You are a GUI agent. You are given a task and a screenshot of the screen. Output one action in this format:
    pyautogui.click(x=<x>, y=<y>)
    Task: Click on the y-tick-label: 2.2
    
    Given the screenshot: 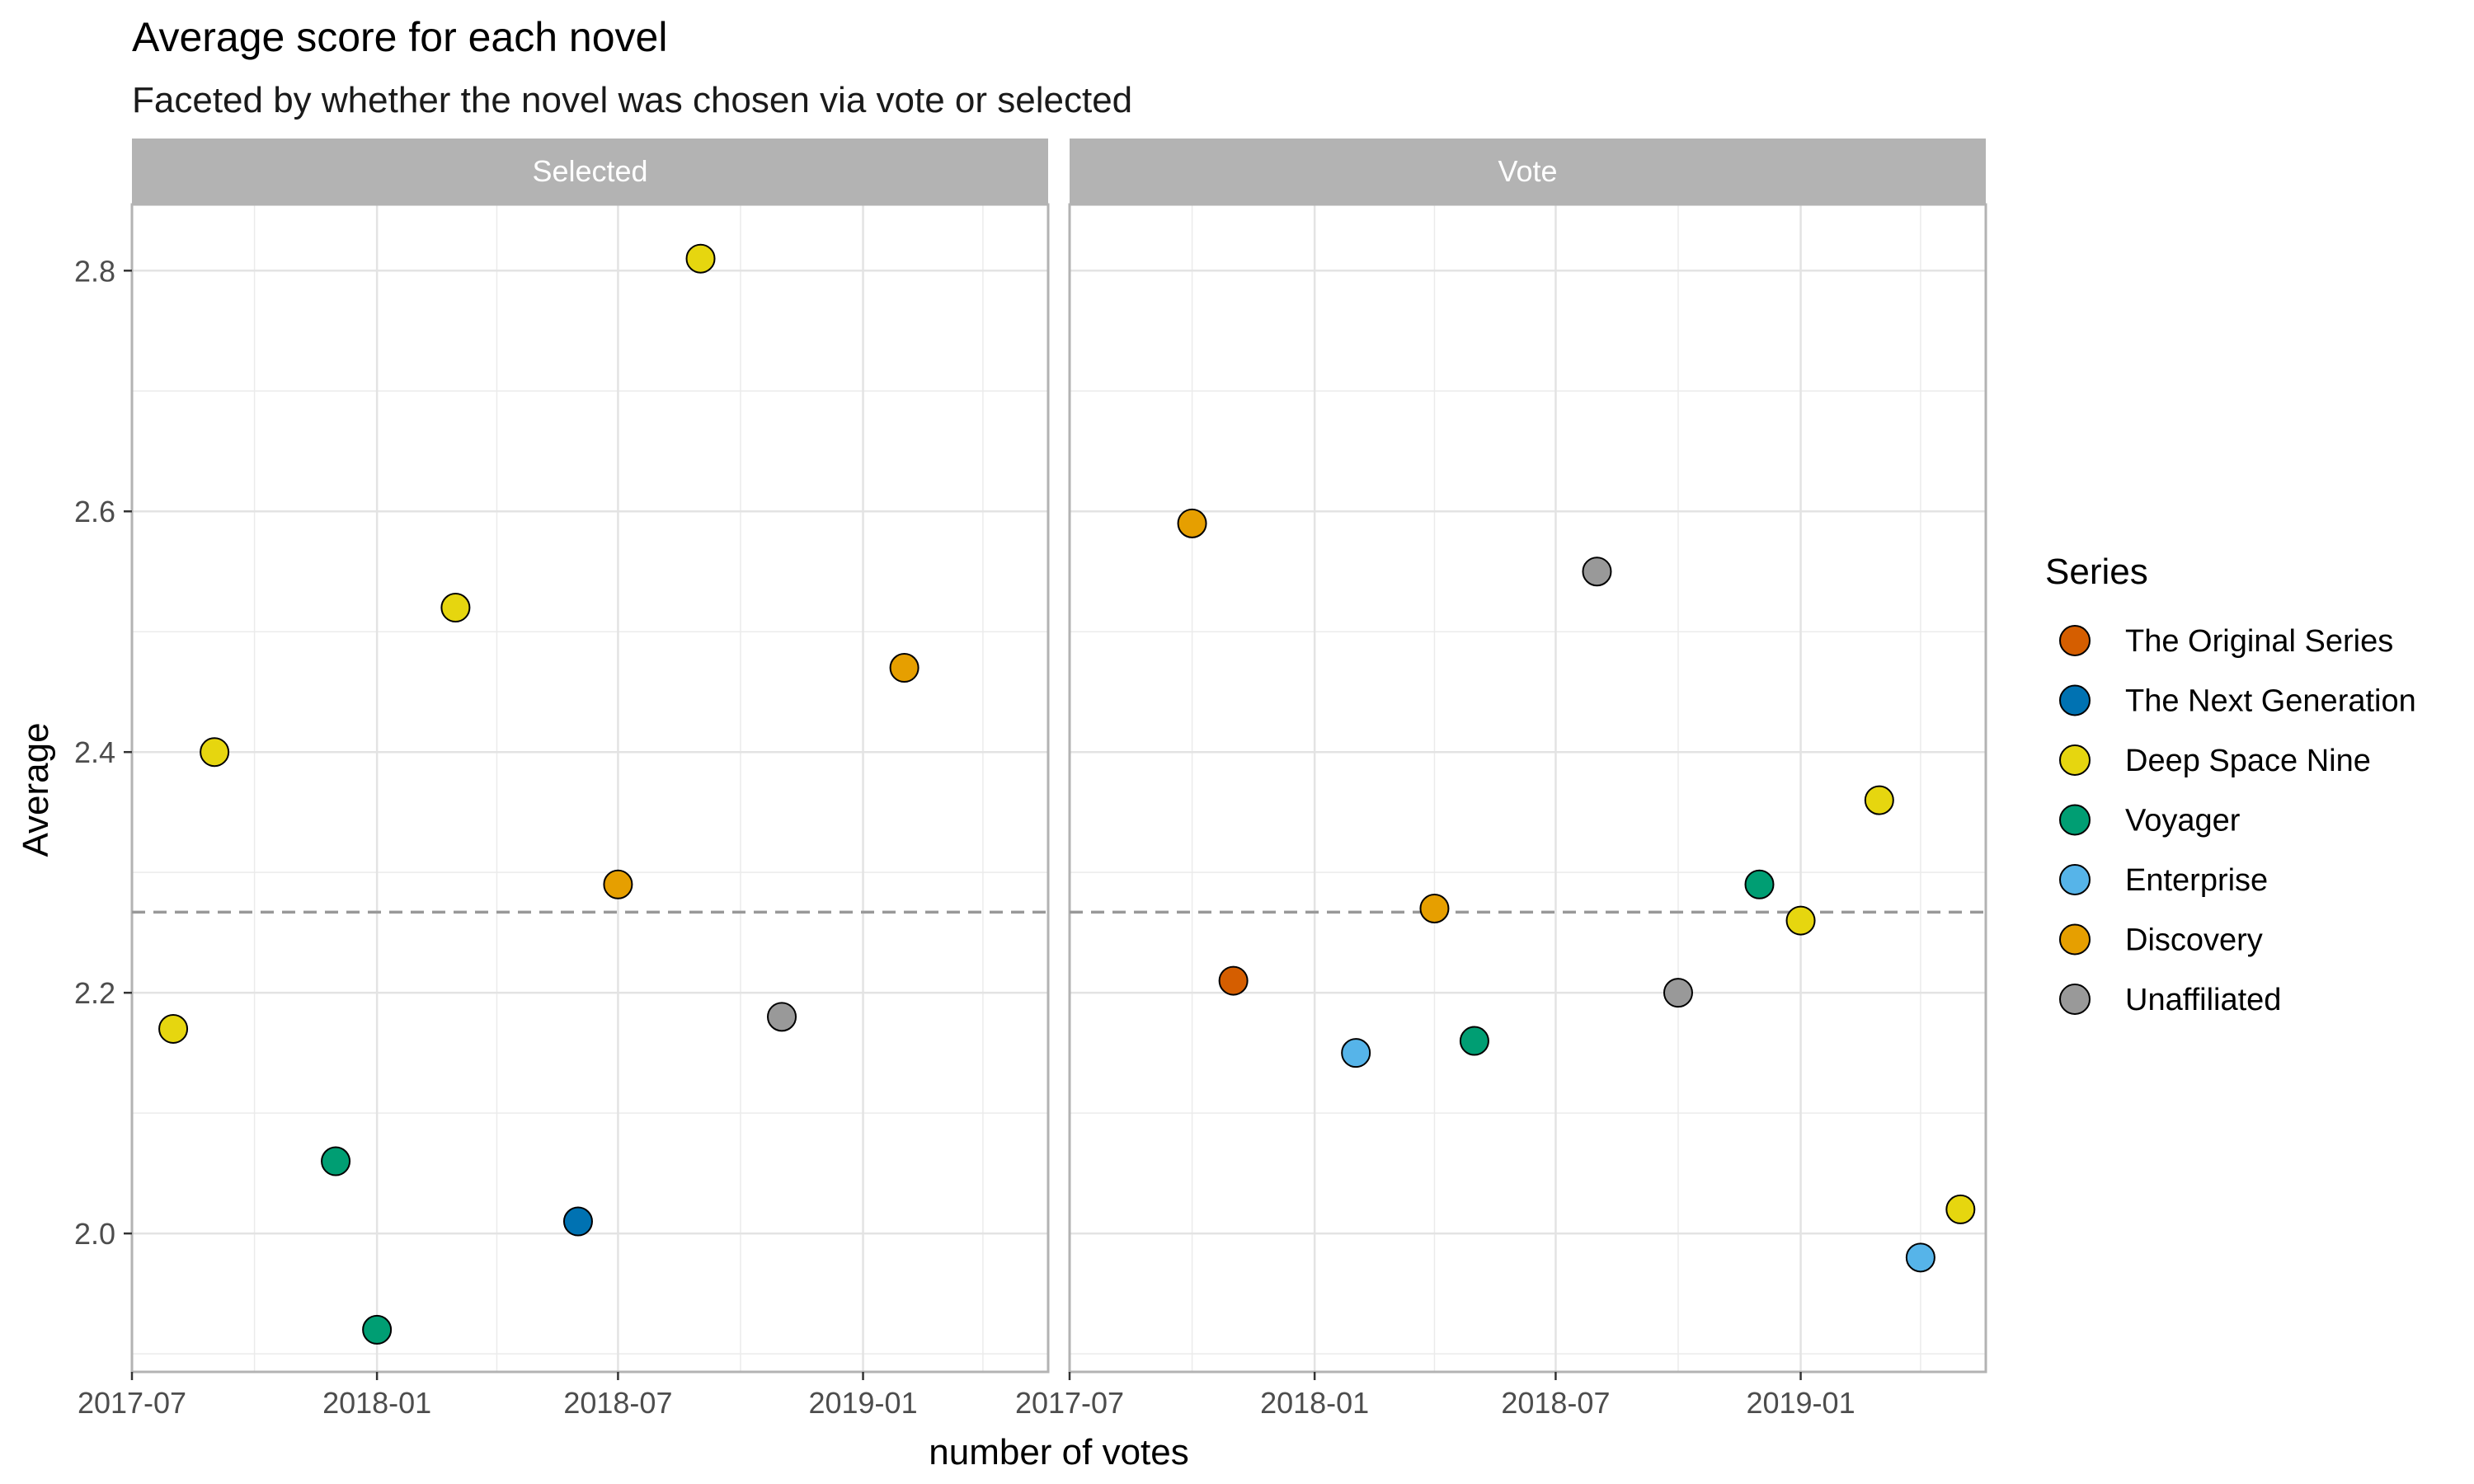 What is the action you would take?
    pyautogui.click(x=94, y=993)
    